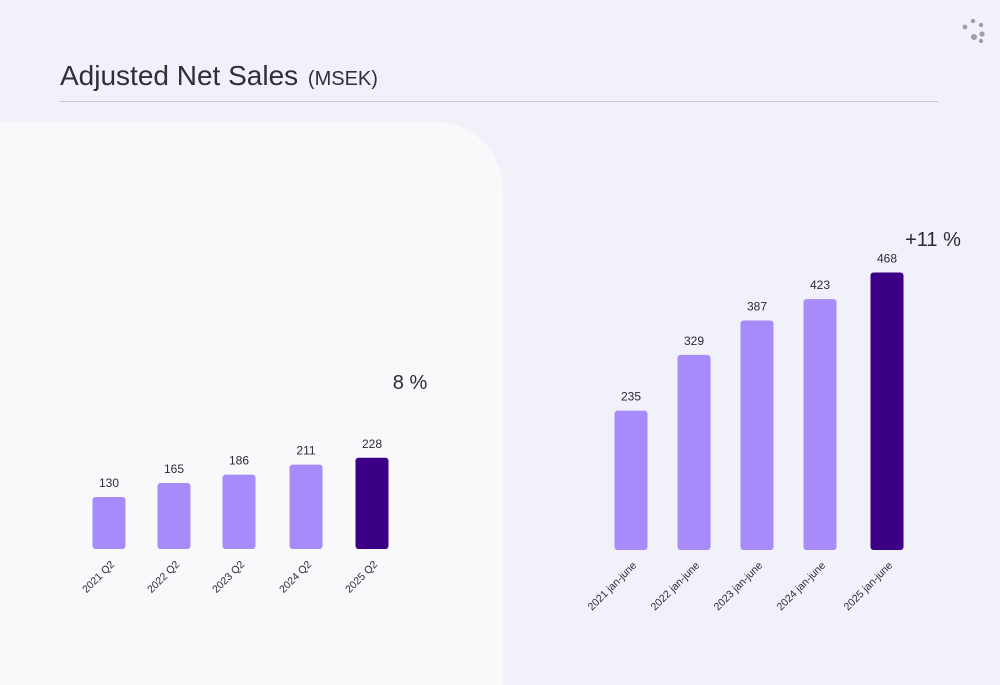 Image resolution: width=1000 pixels, height=685 pixels. Describe the element at coordinates (820, 285) in the screenshot. I see `data-label: 423` at that location.